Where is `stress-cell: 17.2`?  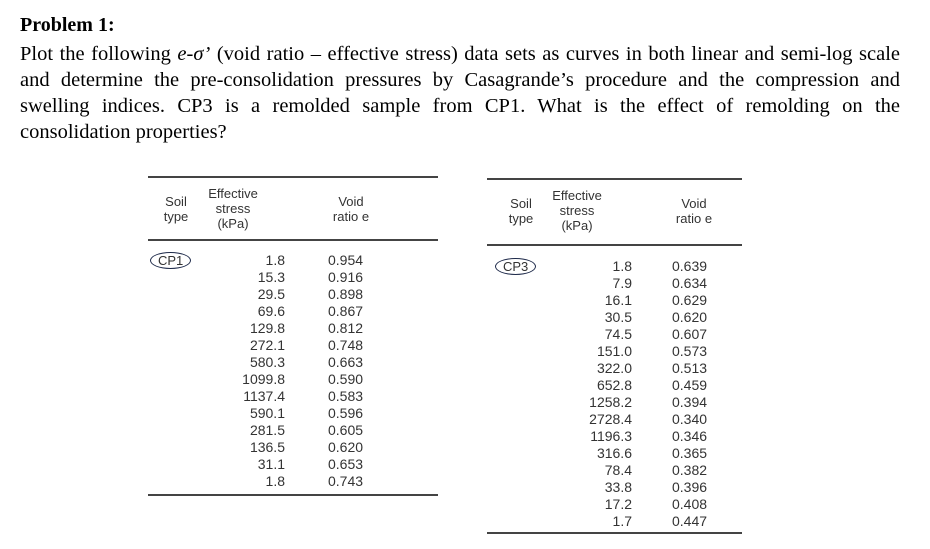
stress-cell: 17.2 is located at coordinates (618, 504).